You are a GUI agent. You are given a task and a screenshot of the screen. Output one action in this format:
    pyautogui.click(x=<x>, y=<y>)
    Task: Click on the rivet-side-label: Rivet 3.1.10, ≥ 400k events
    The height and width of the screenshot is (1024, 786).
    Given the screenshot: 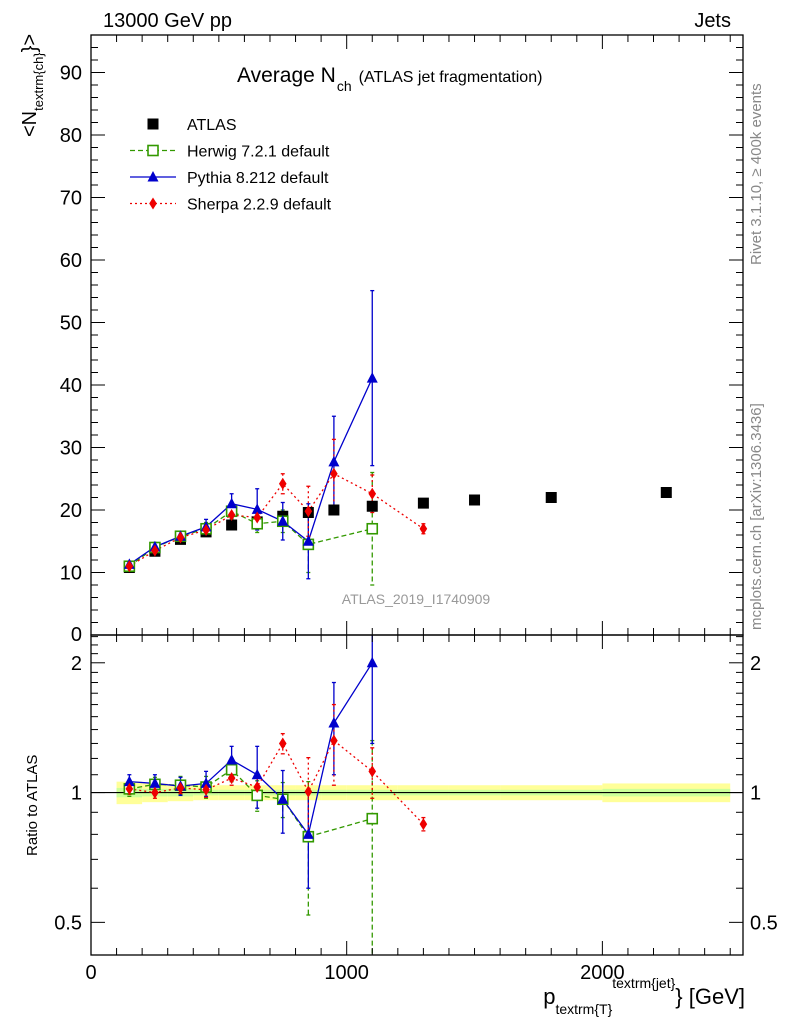 What is the action you would take?
    pyautogui.click(x=756, y=174)
    